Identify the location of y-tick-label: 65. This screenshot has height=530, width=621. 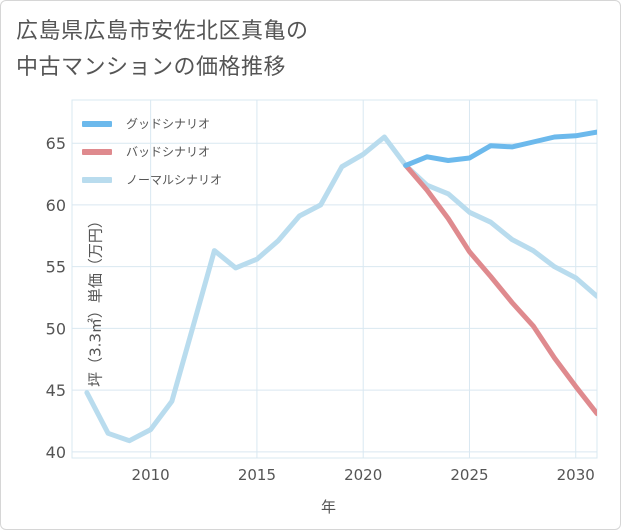
(56, 143).